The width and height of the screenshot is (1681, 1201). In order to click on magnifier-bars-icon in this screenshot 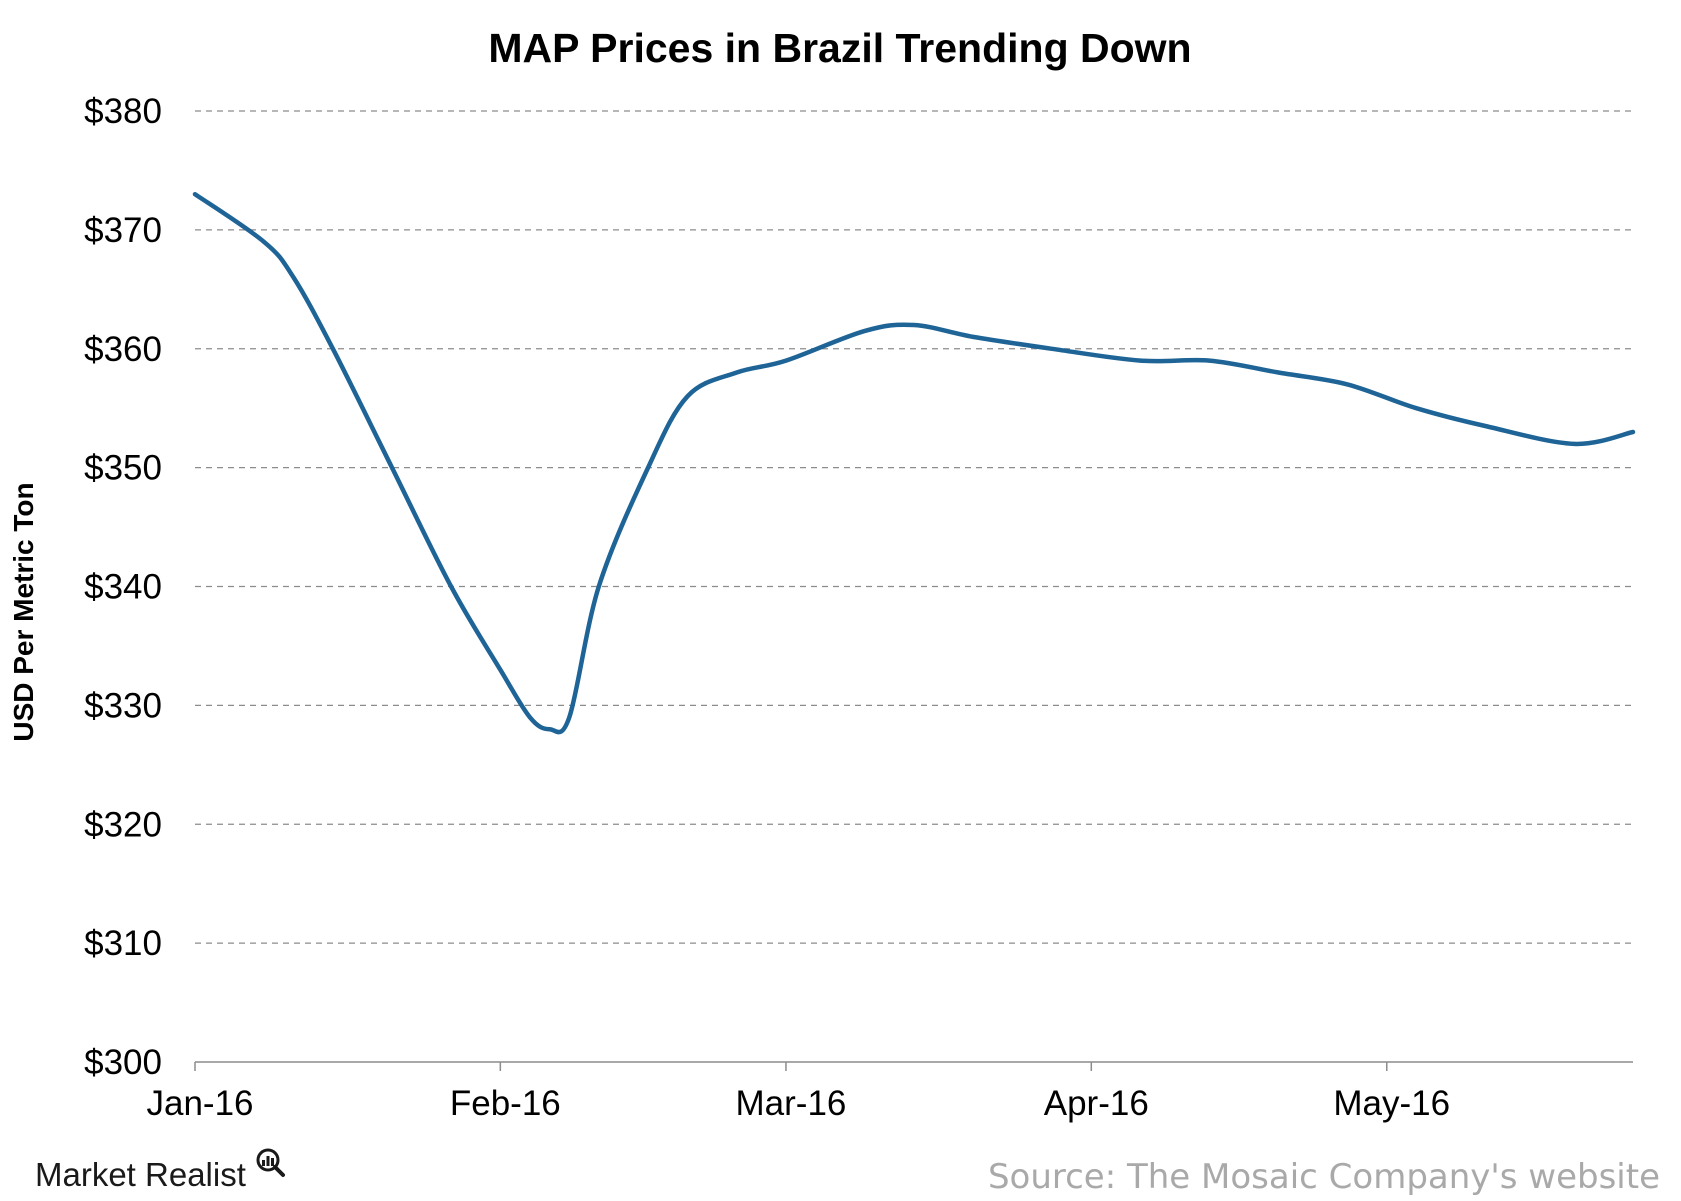, I will do `click(270, 1162)`.